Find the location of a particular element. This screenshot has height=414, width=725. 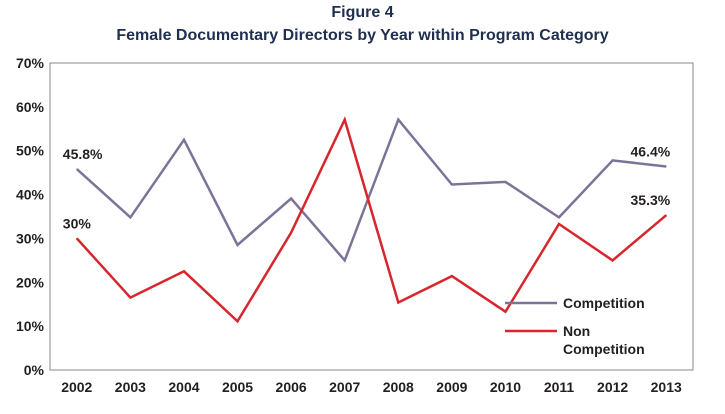

legend-label: Non is located at coordinates (576, 331).